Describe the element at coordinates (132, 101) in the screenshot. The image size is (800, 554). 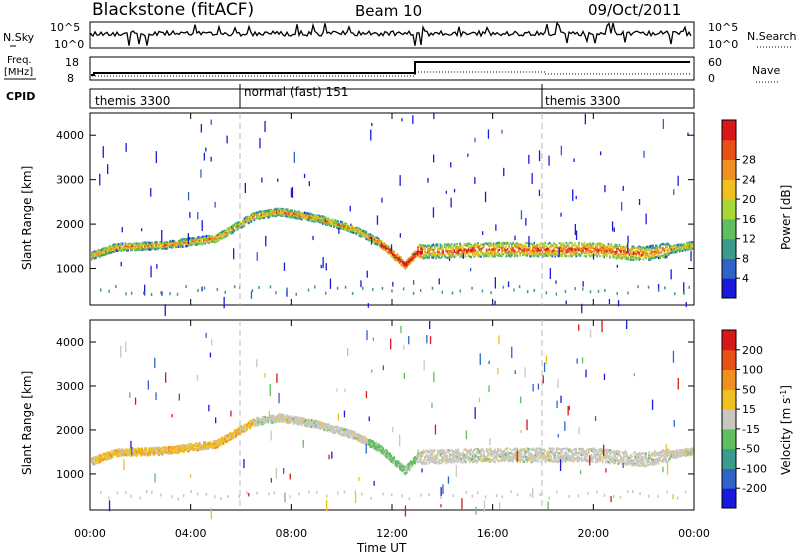
I see `cpid-segment-1: themis 3300` at that location.